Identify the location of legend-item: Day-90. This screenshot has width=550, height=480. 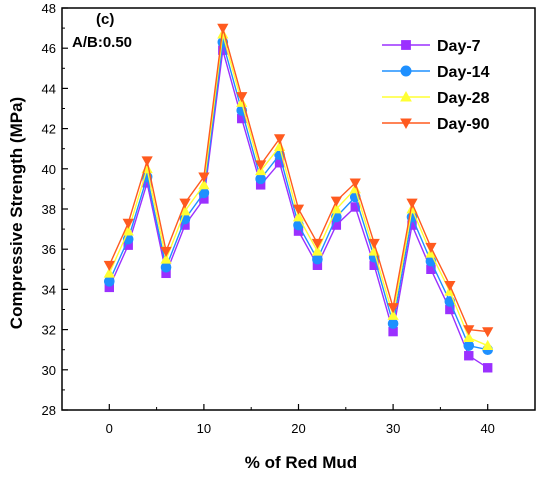
(436, 124).